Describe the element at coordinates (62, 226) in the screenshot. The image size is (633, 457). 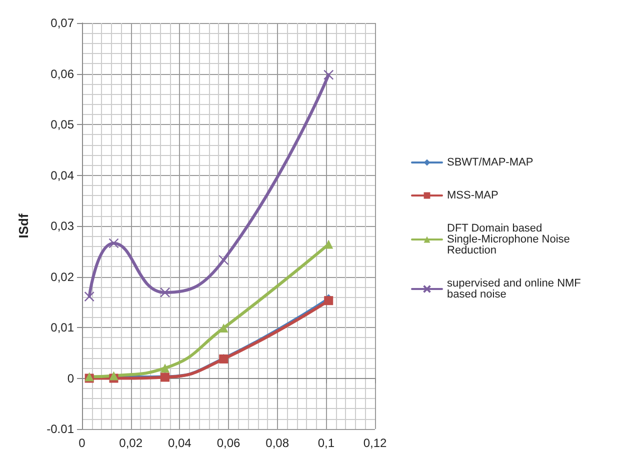
I see `y-tick-label: 0,03` at that location.